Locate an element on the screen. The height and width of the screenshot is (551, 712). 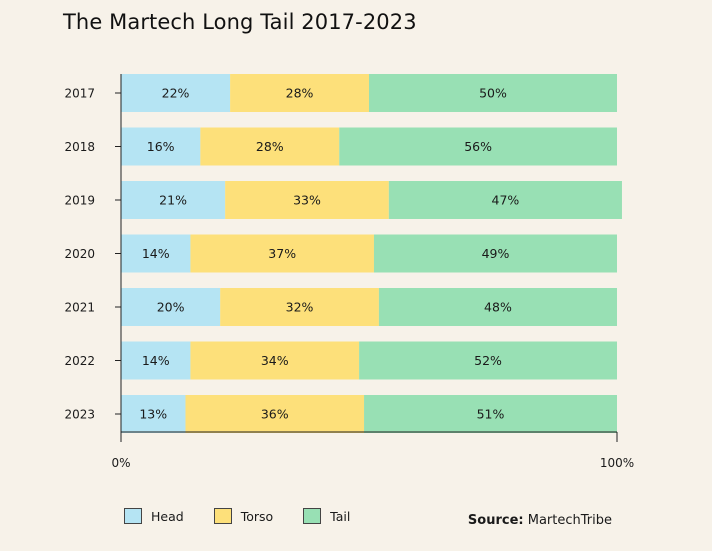
category-label-2018: 2018 is located at coordinates (79, 147).